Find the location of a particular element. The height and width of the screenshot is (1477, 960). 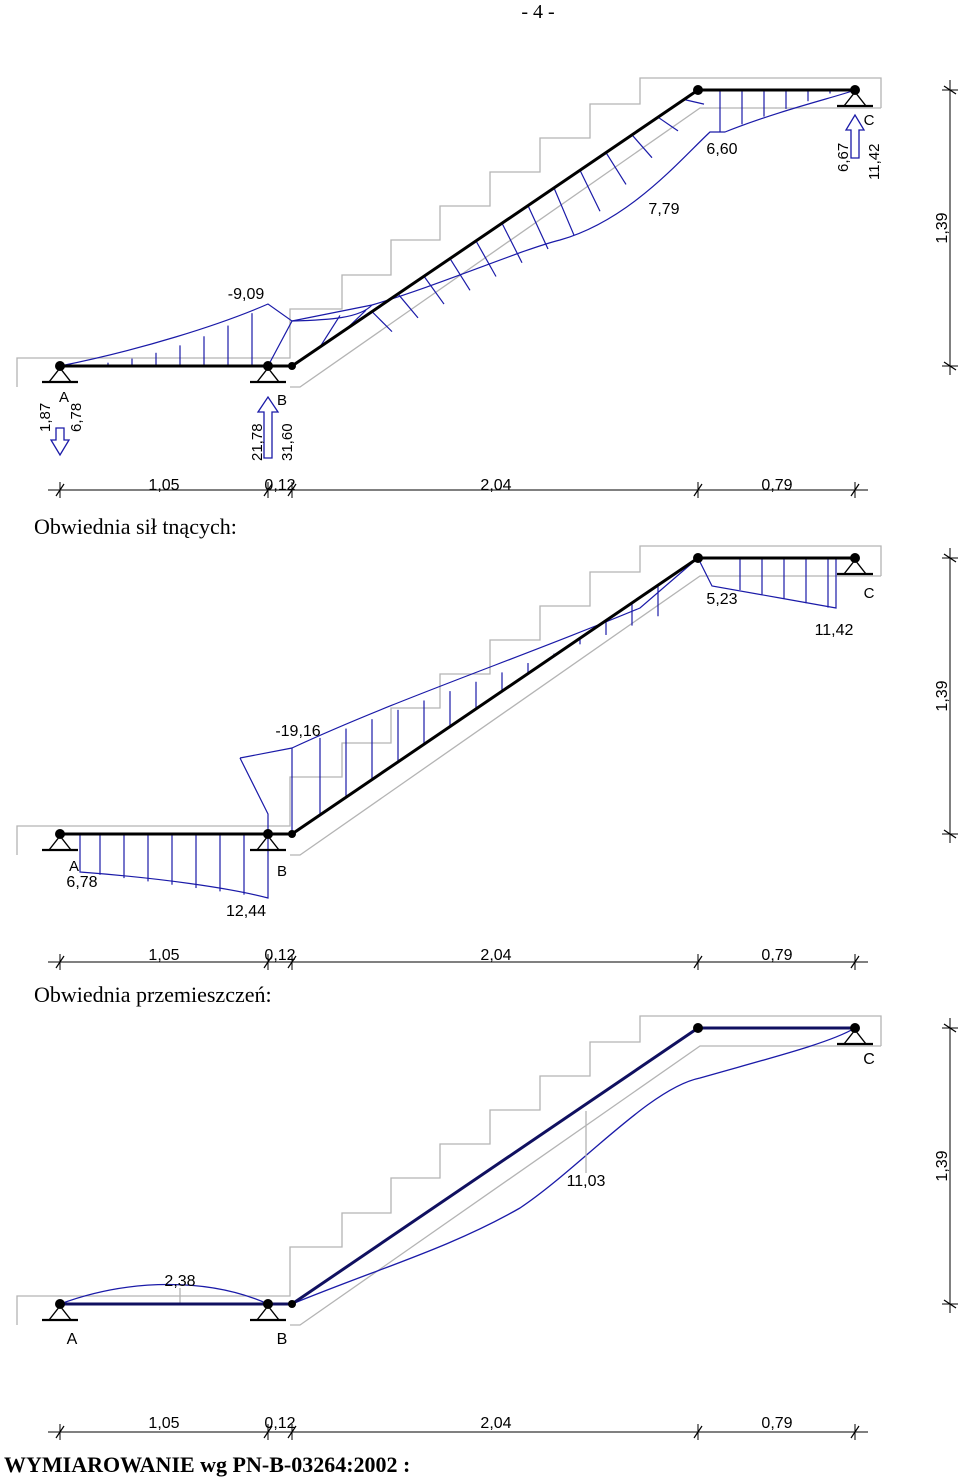

dim-2-a: 1,05 is located at coordinates (163, 955).